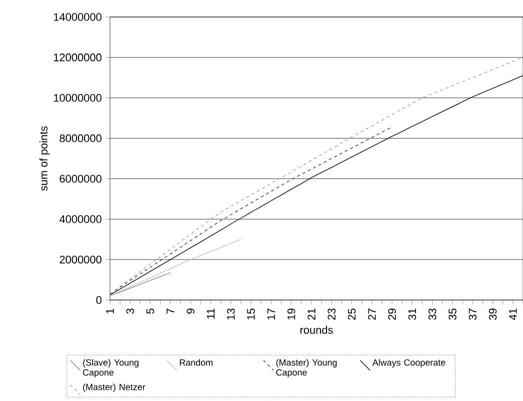 This screenshot has height=401, width=523. What do you see at coordinates (472, 314) in the screenshot?
I see `x-tick-label: 37` at bounding box center [472, 314].